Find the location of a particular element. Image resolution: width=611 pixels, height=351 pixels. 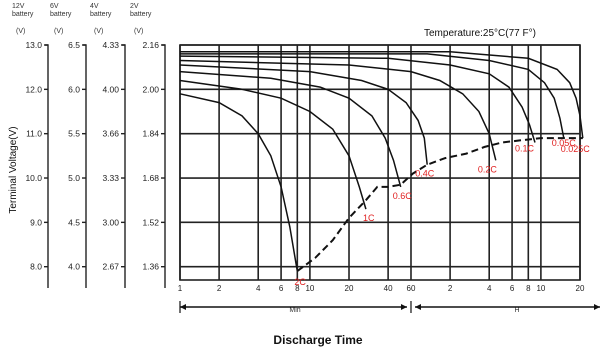

scale-tick-label: 13.0 is located at coordinates (33, 45).